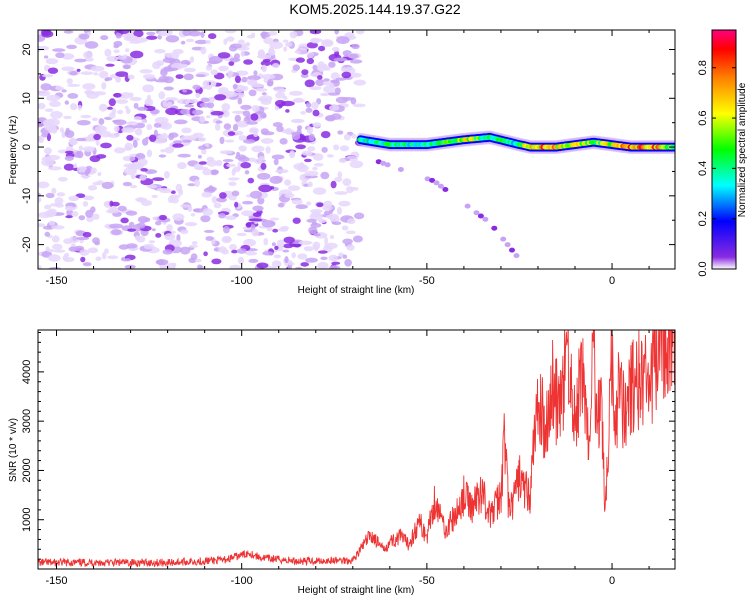 The height and width of the screenshot is (600, 750). Describe the element at coordinates (724, 149) in the screenshot. I see `colorbar-gradient` at that location.